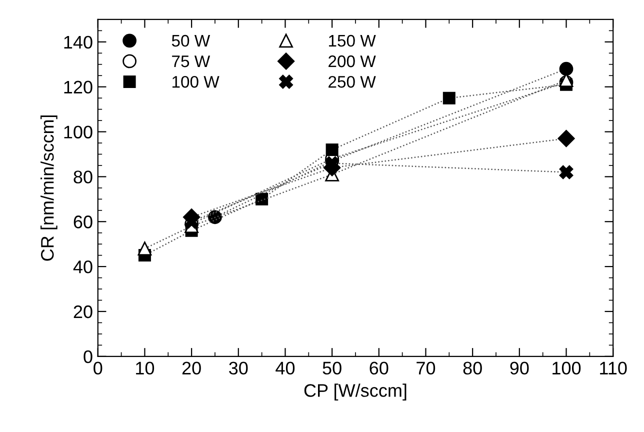 This screenshot has width=644, height=432. Describe the element at coordinates (355, 392) in the screenshot. I see `x-axis-title: CP [W/sccm]` at that location.